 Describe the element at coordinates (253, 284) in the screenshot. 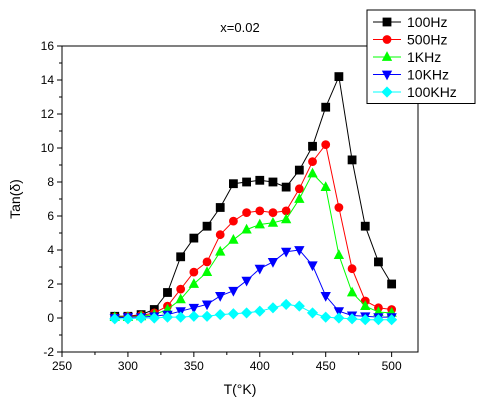

I see `series-line` at that location.